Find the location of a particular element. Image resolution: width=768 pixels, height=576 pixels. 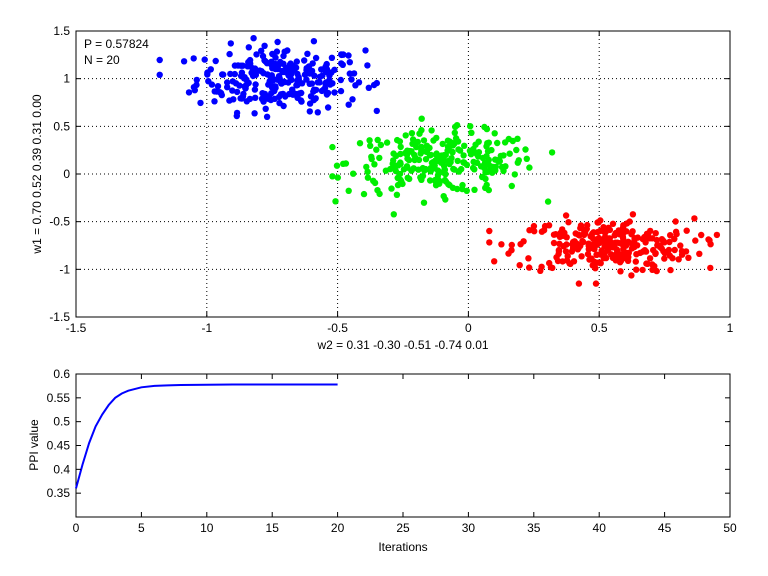

y-tick-label: -1.5 is located at coordinates (59, 317).